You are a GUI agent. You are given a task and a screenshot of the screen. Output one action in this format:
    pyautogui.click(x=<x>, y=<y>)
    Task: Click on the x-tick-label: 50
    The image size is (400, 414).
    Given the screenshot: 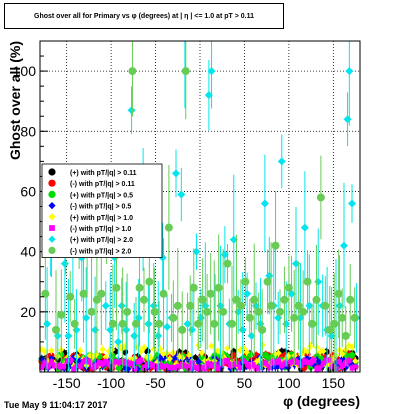 What is the action you would take?
    pyautogui.click(x=245, y=383)
    